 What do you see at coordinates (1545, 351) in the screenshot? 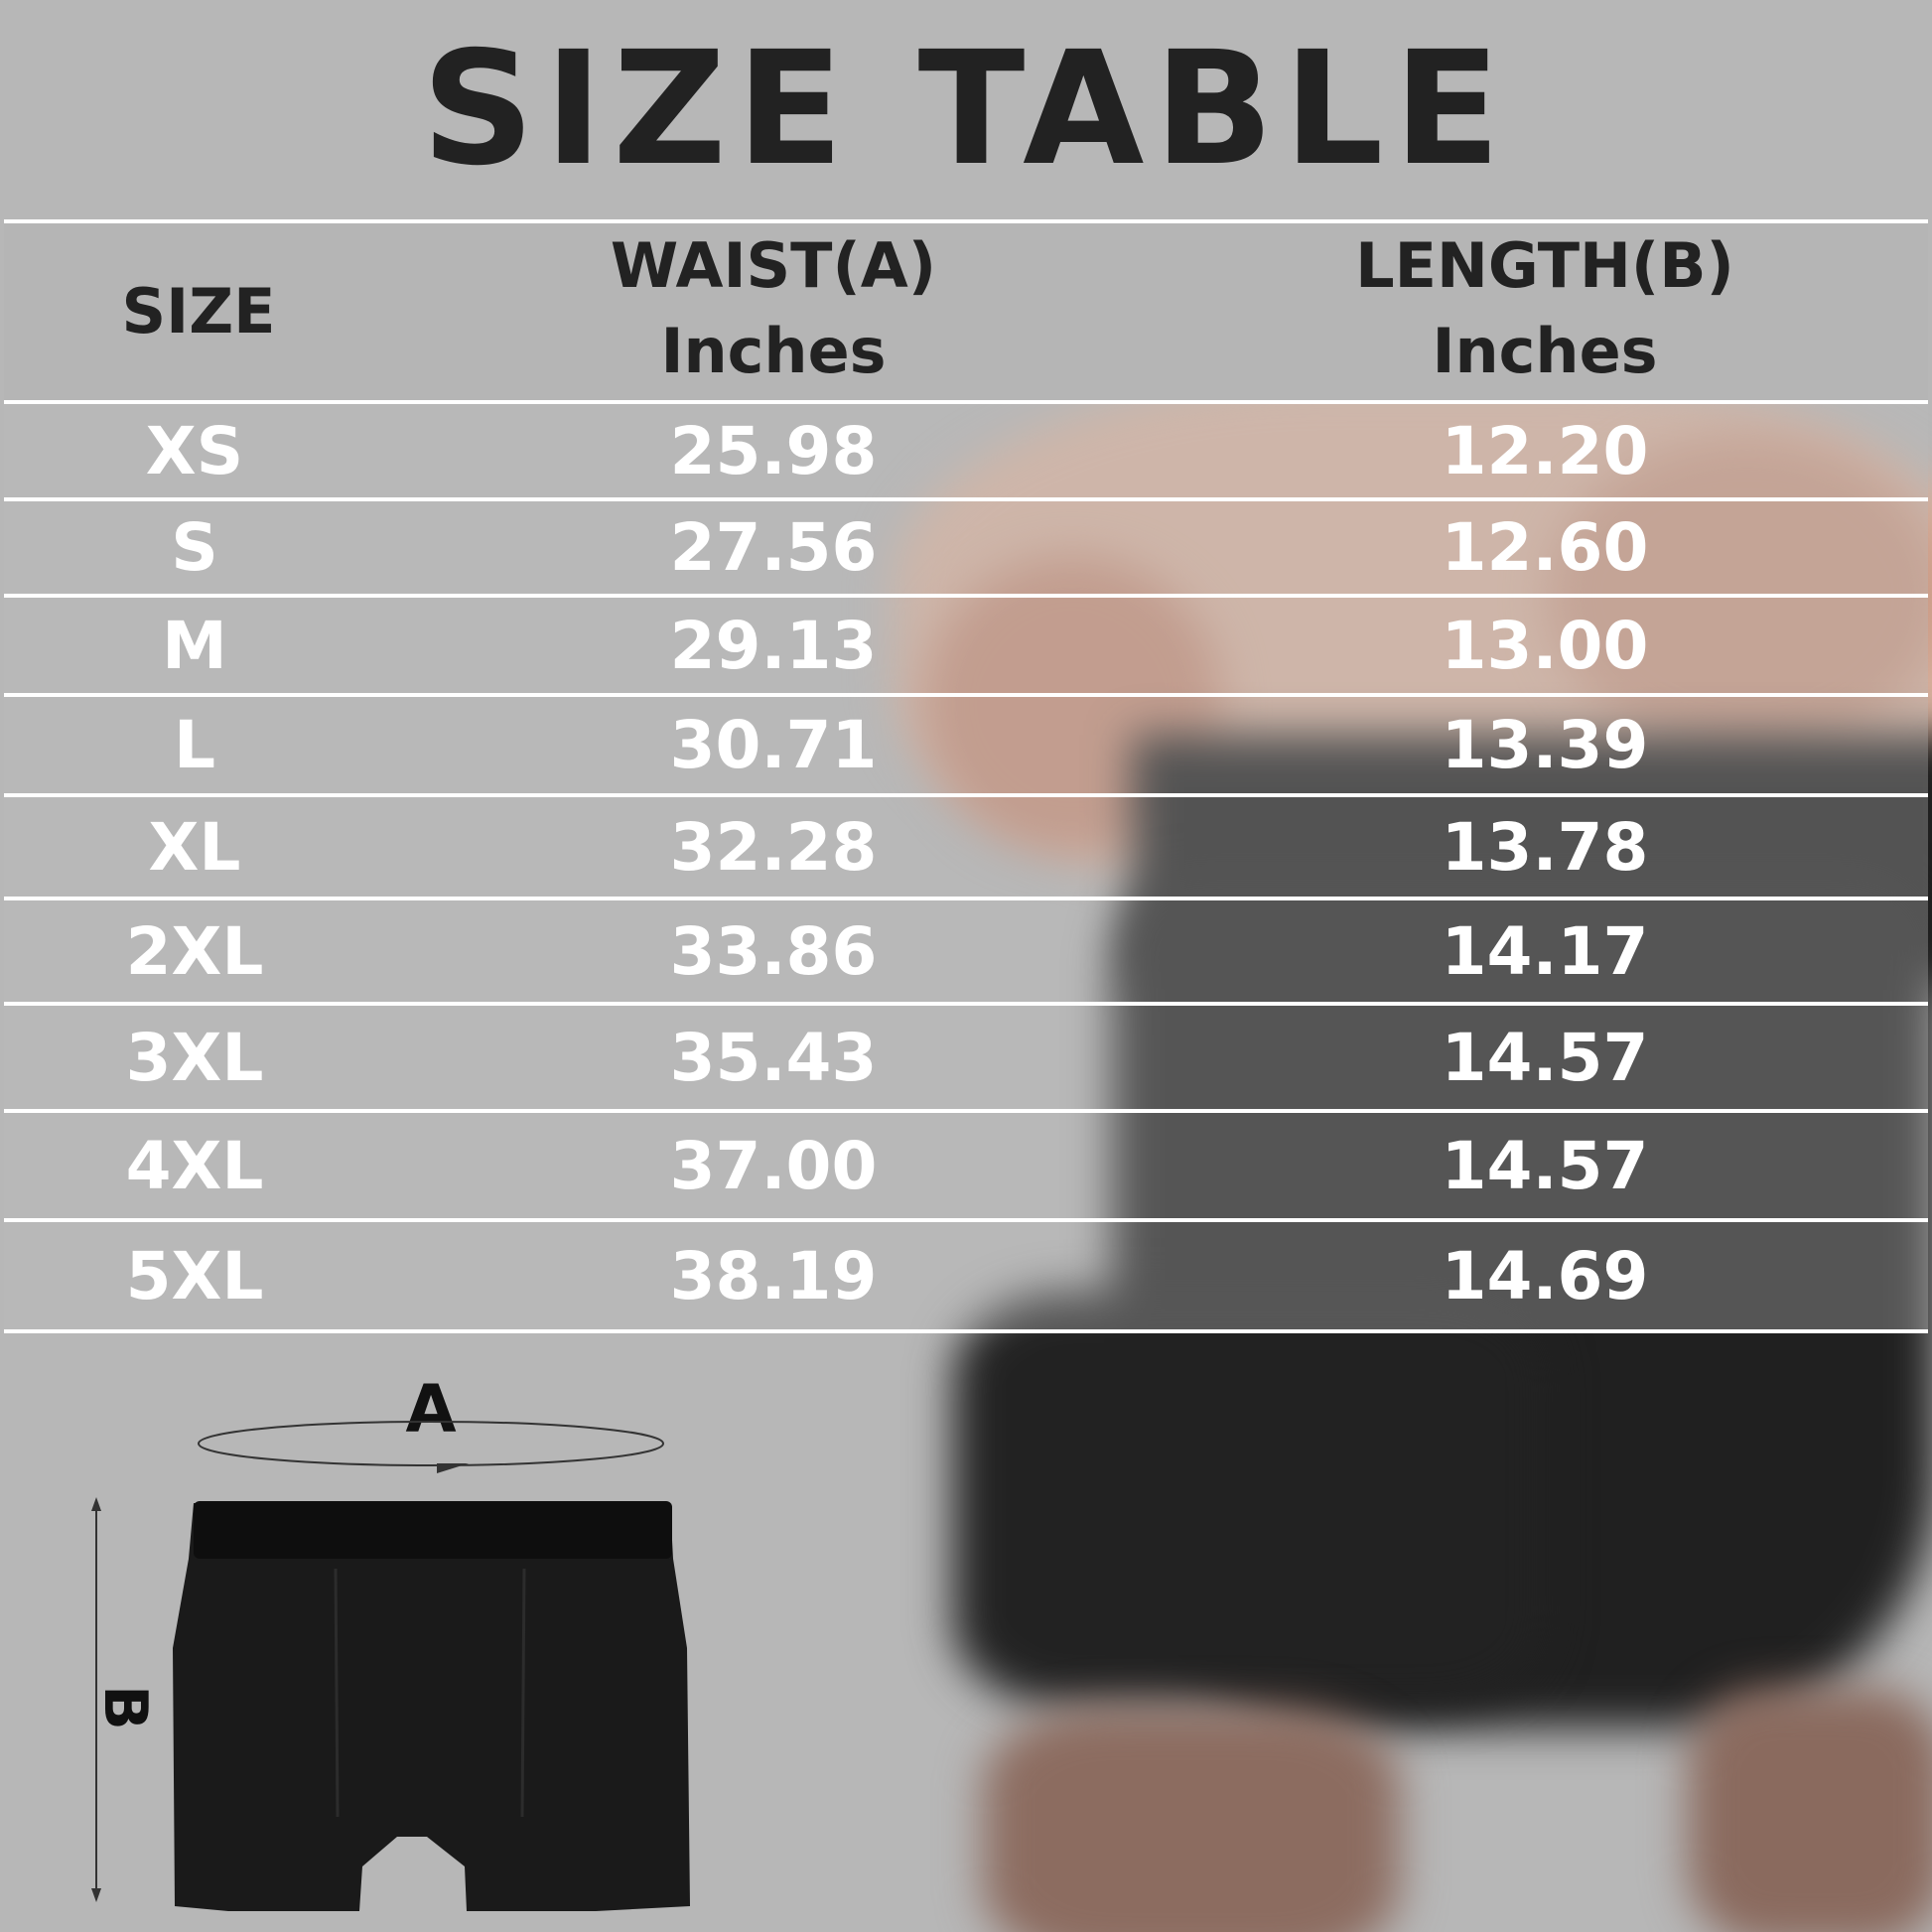
I see `header-length-unit: Inches` at bounding box center [1545, 351].